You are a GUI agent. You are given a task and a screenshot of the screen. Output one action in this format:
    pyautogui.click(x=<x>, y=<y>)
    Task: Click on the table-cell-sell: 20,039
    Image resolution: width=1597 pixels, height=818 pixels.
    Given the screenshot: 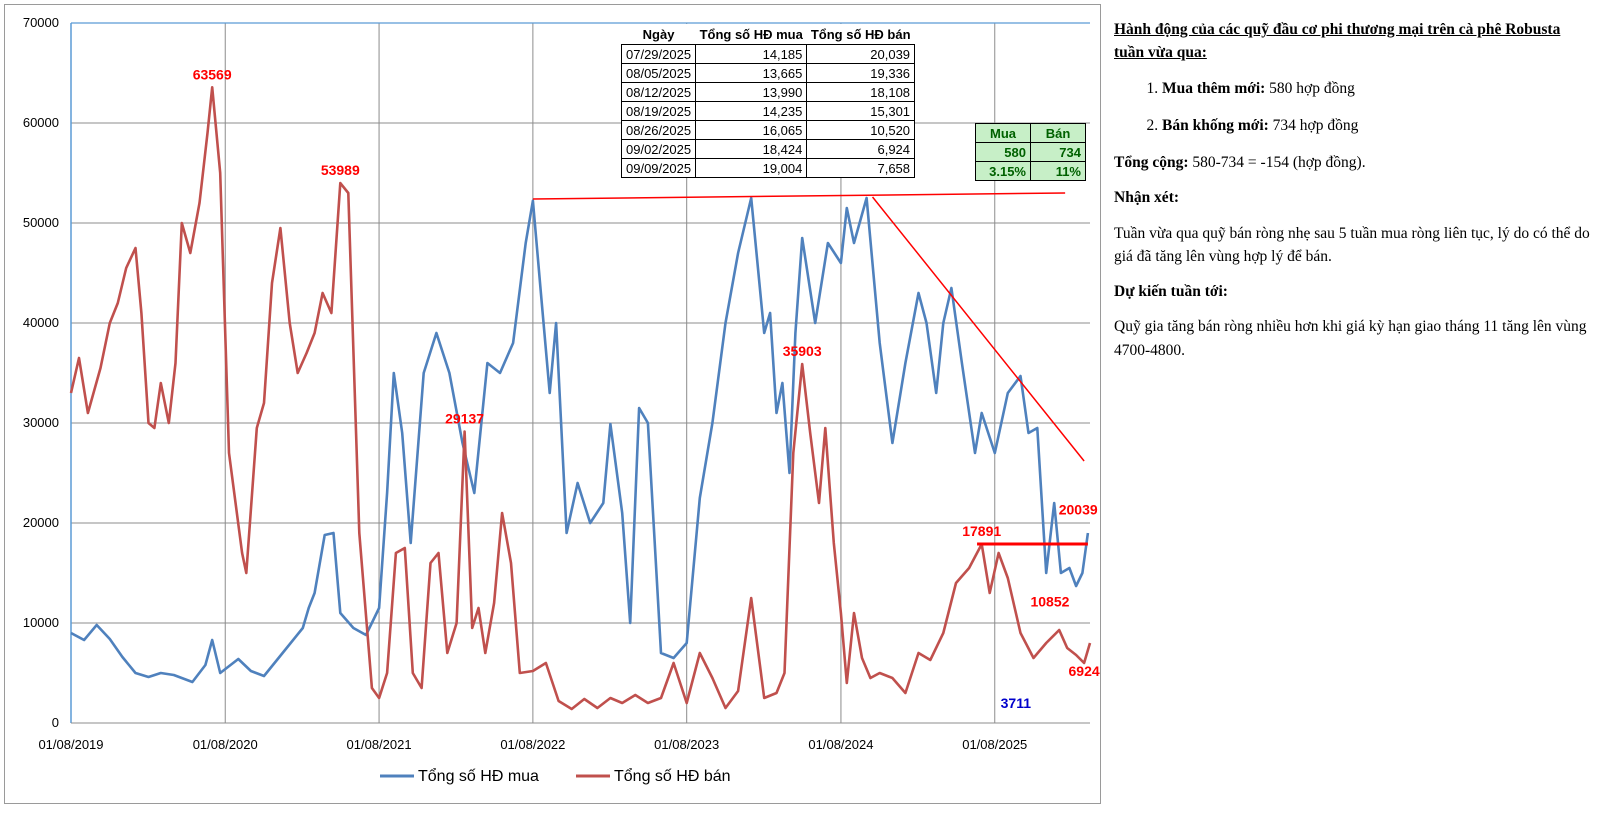 What is the action you would take?
    pyautogui.click(x=861, y=54)
    